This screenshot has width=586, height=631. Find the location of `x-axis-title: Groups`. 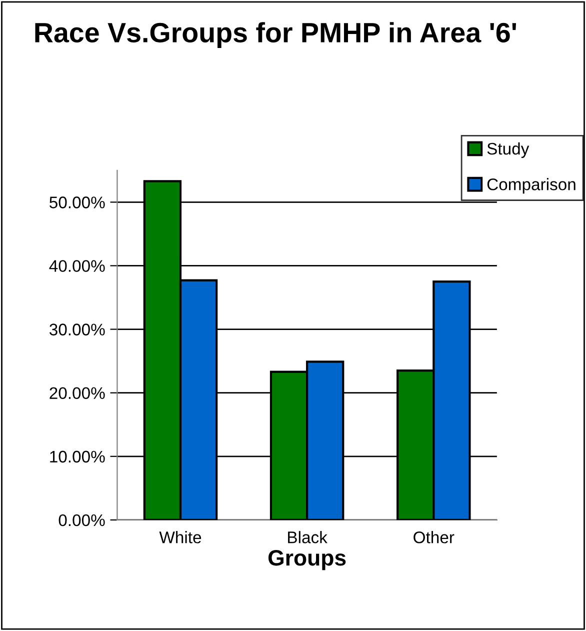

x-axis-title: Groups is located at coordinates (307, 560).